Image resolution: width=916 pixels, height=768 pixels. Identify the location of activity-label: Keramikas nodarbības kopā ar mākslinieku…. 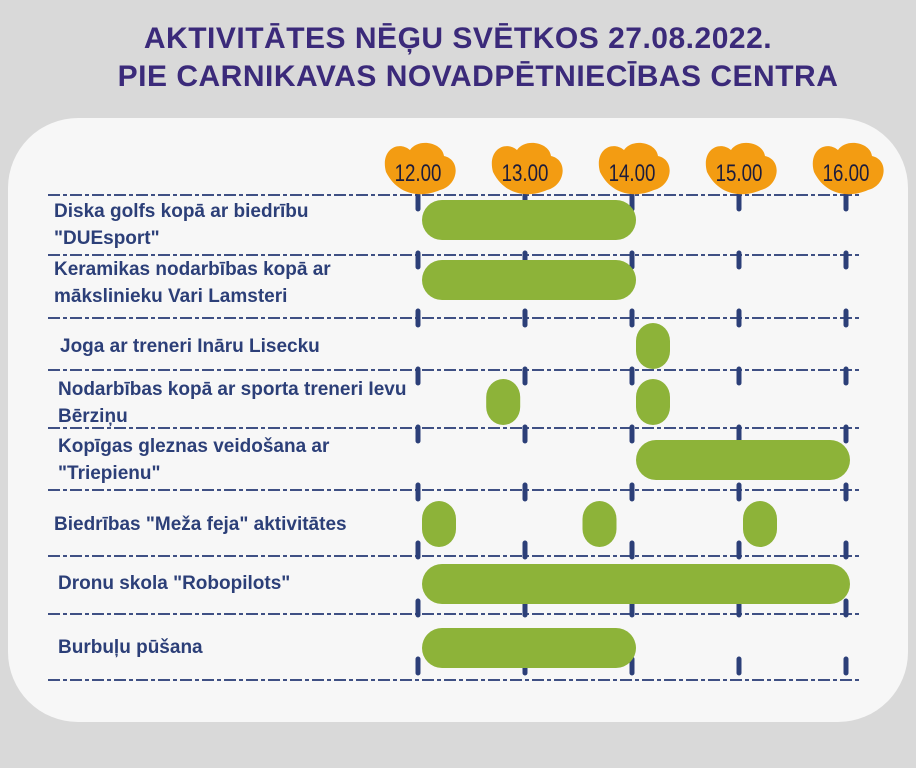
(192, 283).